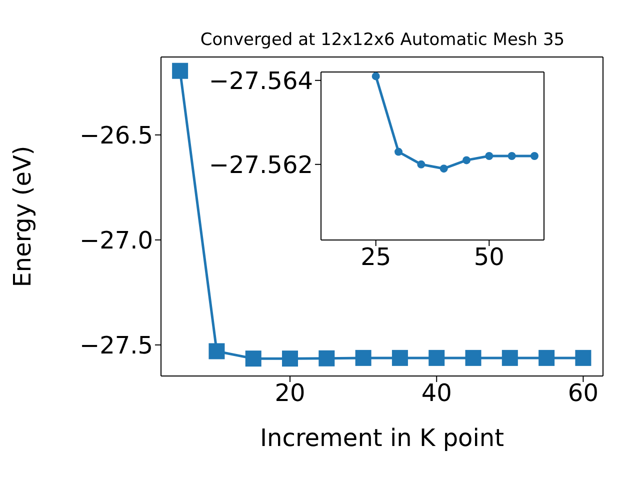 The width and height of the screenshot is (640, 480). What do you see at coordinates (376, 257) in the screenshot?
I see `x-tick-label: 25` at bounding box center [376, 257].